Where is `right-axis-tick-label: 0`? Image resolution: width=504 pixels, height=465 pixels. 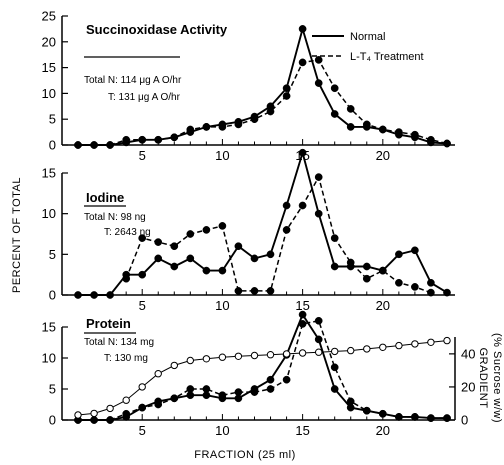
right-axis-tick-label: 0 is located at coordinates (464, 420).